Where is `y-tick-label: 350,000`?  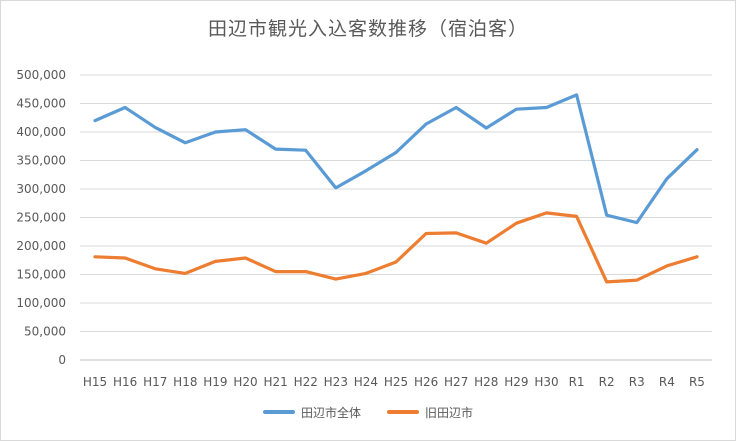
y-tick-label: 350,000 is located at coordinates (41, 161).